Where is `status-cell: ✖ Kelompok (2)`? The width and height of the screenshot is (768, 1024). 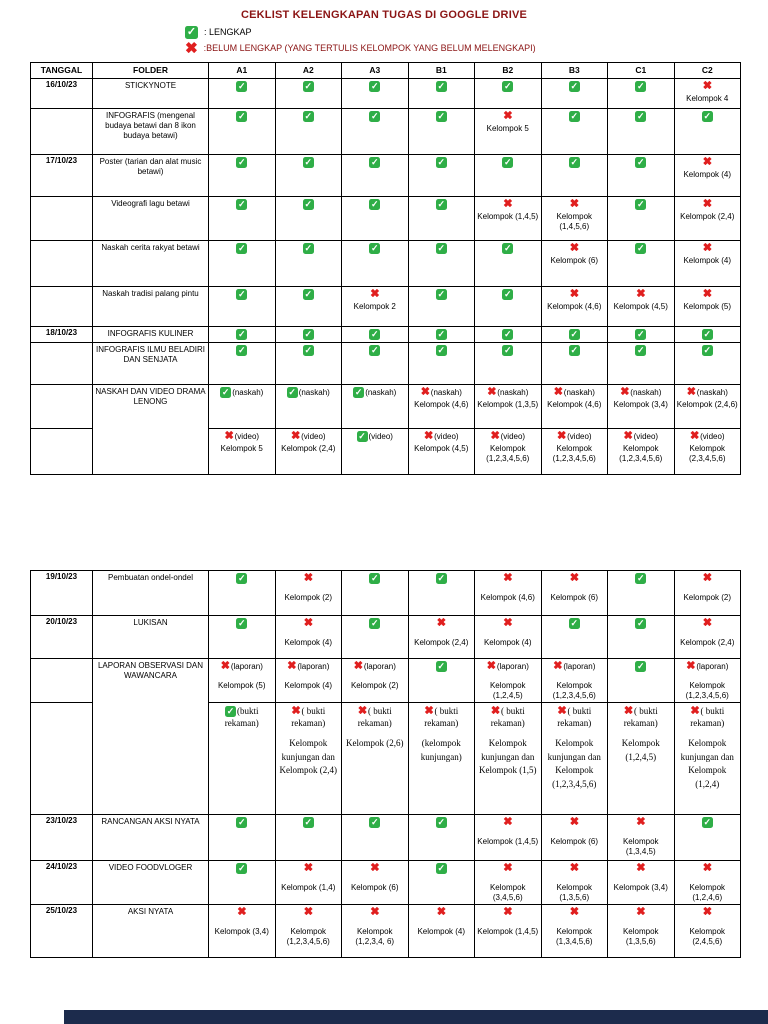 status-cell: ✖ Kelompok (2) is located at coordinates (308, 593).